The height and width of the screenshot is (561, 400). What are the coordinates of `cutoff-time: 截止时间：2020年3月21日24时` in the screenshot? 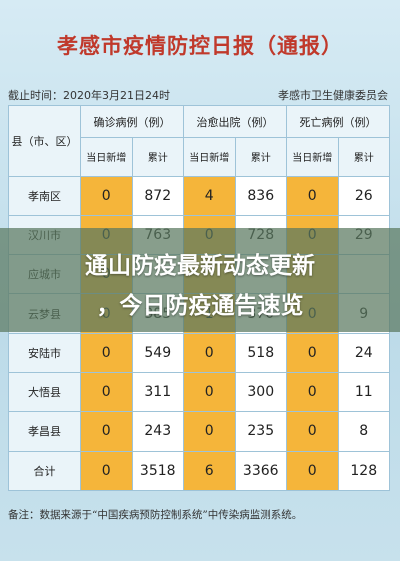 It's located at (89, 95).